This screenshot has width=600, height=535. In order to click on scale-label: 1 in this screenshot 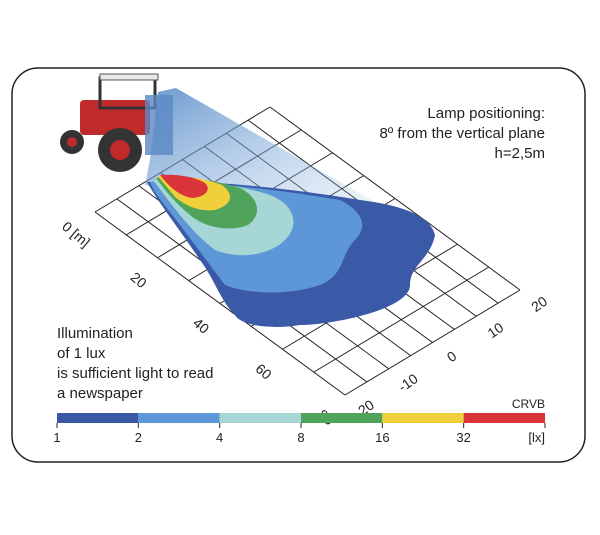, I will do `click(56, 437)`.